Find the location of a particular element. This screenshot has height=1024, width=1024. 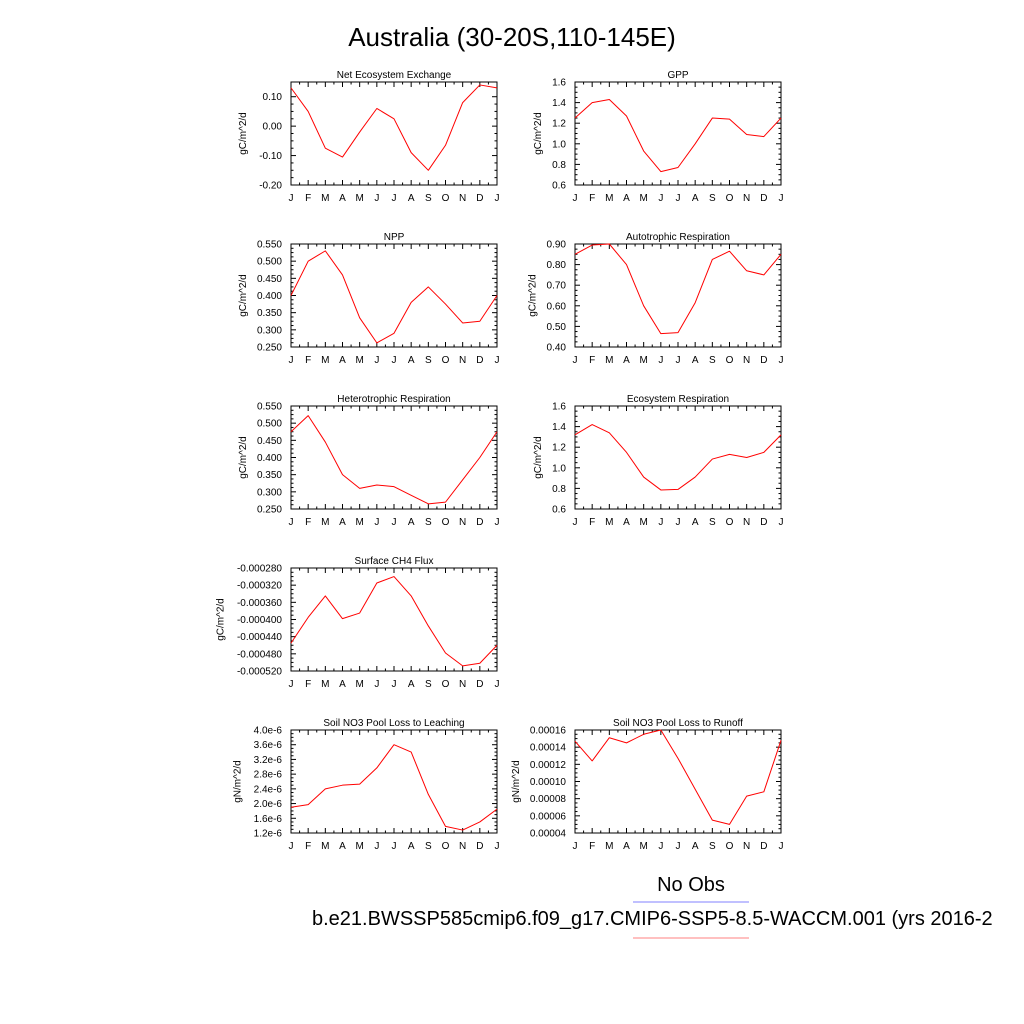

y-tick-label: -0.000400 is located at coordinates (259, 620).